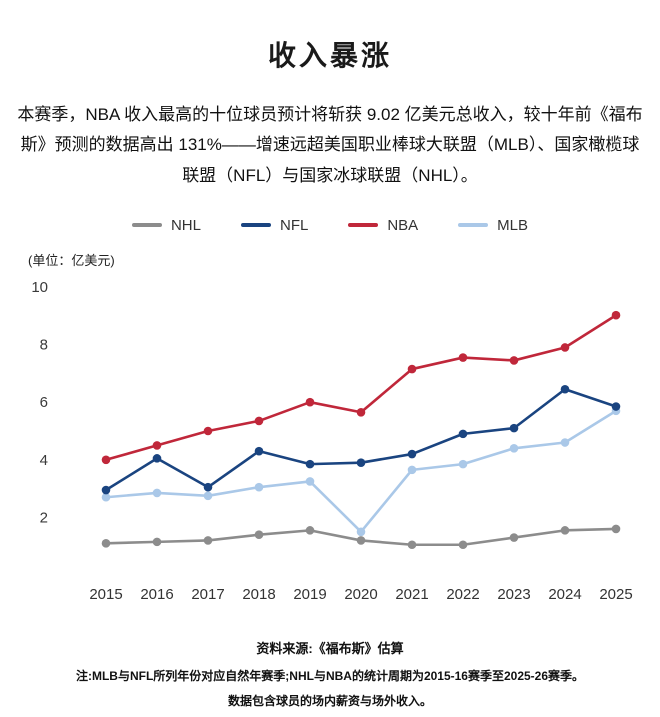 The image size is (660, 717). Describe the element at coordinates (258, 594) in the screenshot. I see `x-tick-2018: 2018` at that location.